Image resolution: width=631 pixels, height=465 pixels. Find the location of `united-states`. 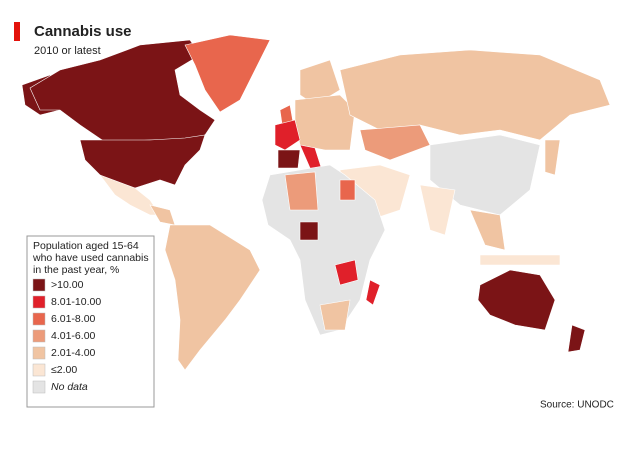

united-states is located at coordinates (142, 161).